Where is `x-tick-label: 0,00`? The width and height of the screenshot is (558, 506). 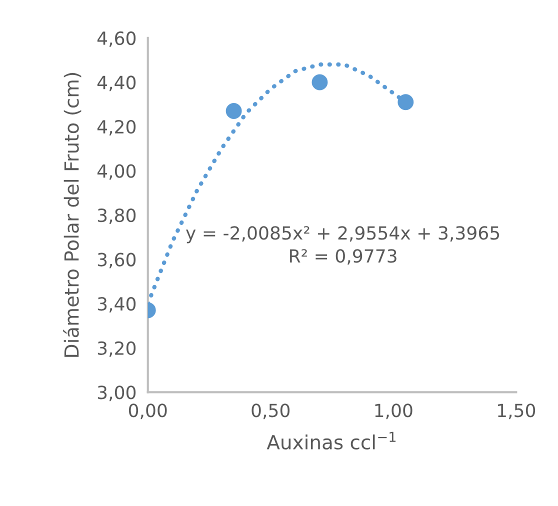
x-tick-label: 0,00 is located at coordinates (147, 412).